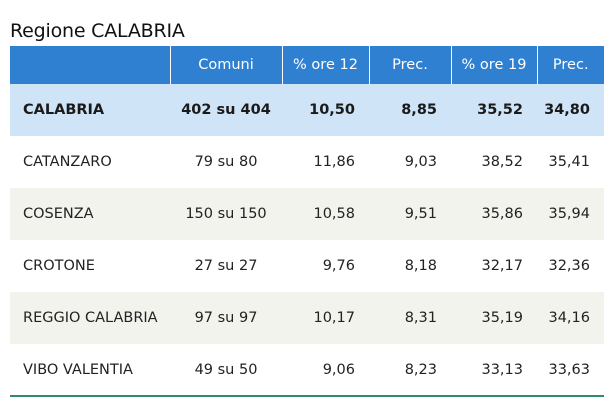 Image resolution: width=606 pixels, height=414 pixels. Describe the element at coordinates (325, 65) in the screenshot. I see `header-ore-12: % ore 12` at that location.